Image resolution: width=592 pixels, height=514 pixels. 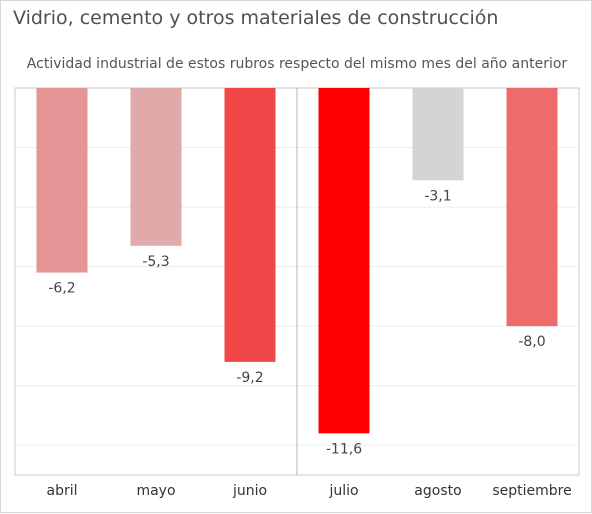 What do you see at coordinates (438, 134) in the screenshot?
I see `bar-agosto` at bounding box center [438, 134].